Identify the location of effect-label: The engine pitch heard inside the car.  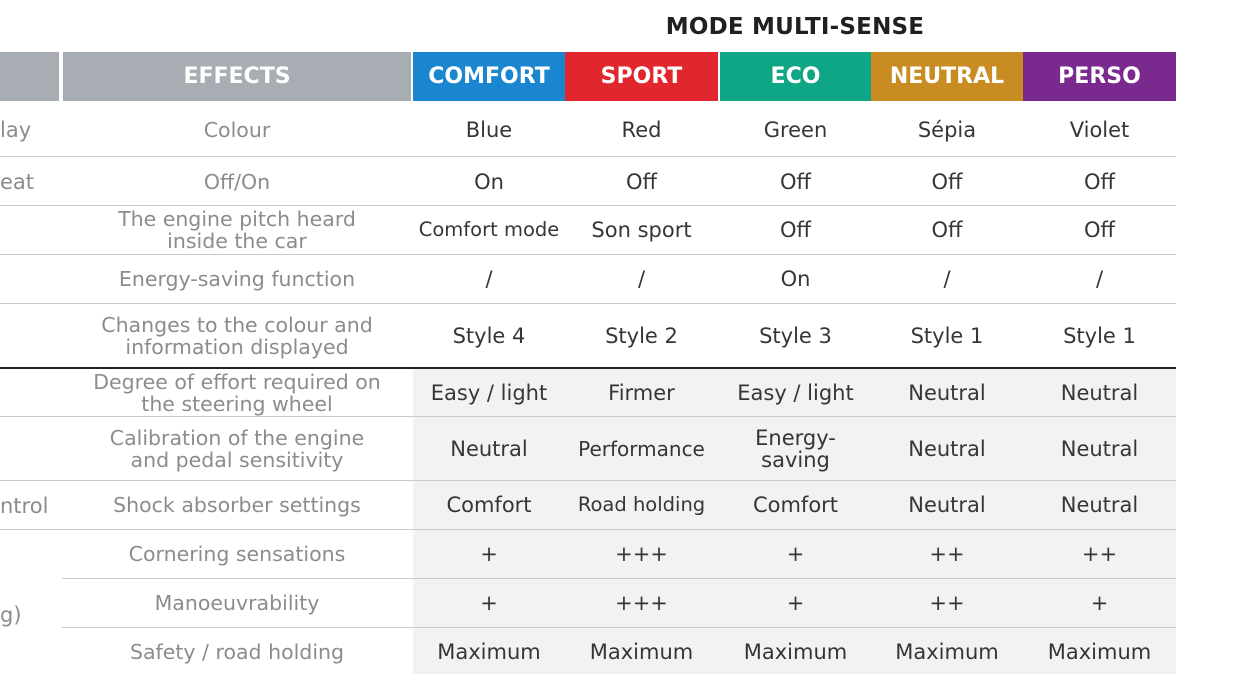
(237, 230).